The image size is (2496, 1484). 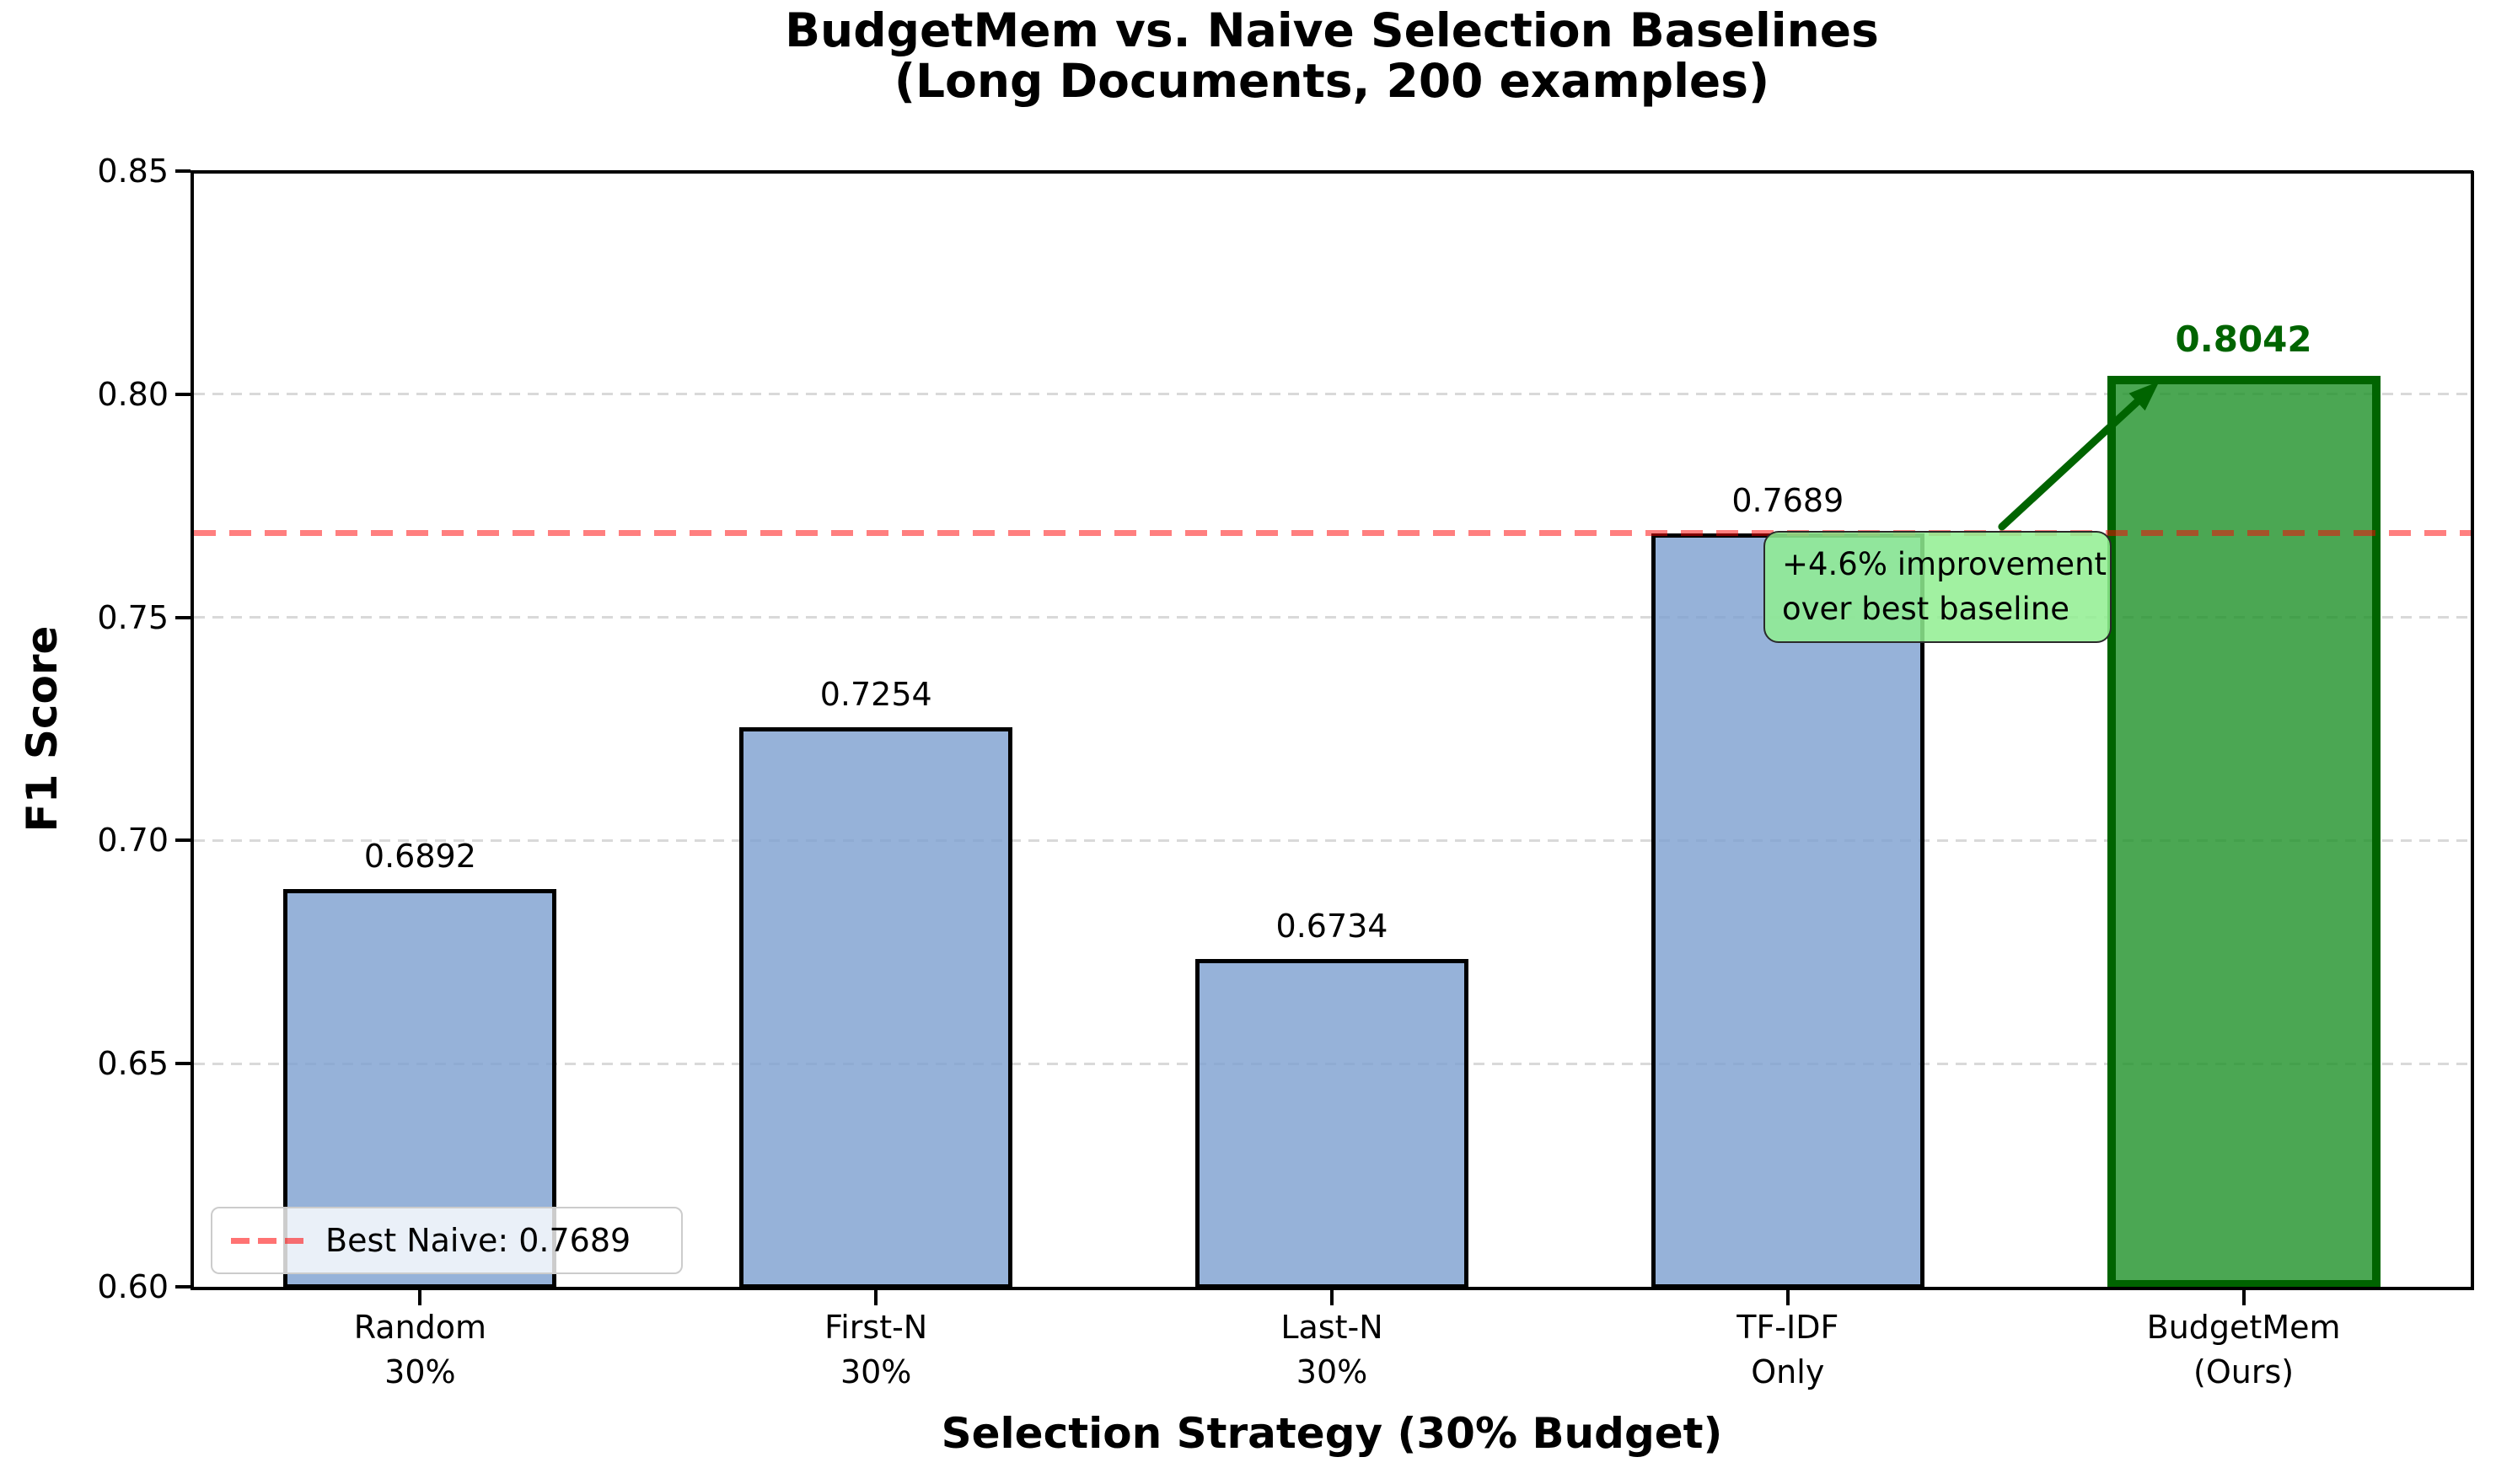 I want to click on x-tick-label-line1: Random, so click(x=420, y=1327).